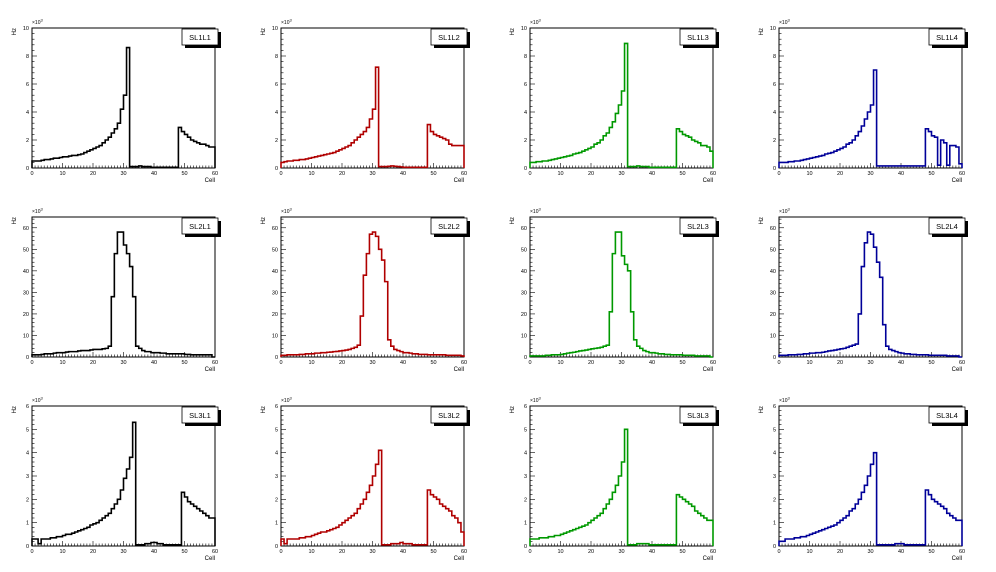 This screenshot has height=572, width=996. I want to click on x-tick-label: 40, so click(403, 363).